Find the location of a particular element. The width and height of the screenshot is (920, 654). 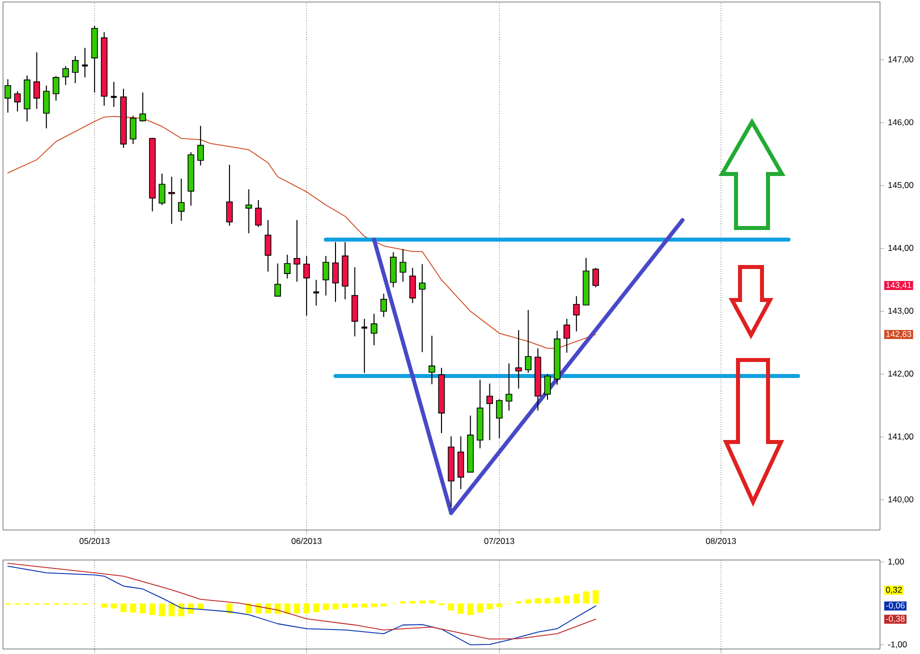

x-tick-label: 05/2013 is located at coordinates (95, 541).